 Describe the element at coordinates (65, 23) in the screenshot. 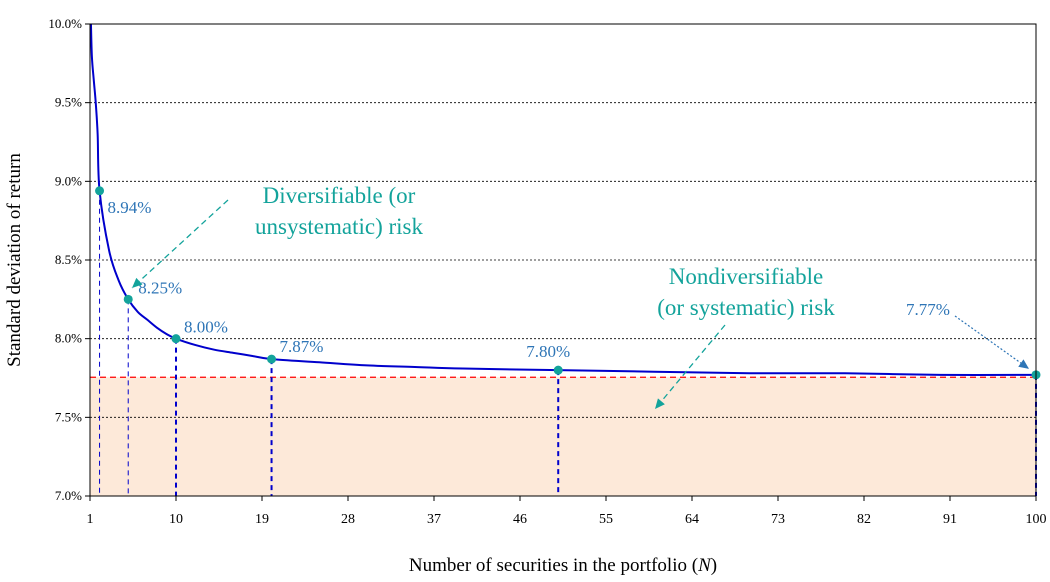

I see `y-tick-label: 10.0%` at that location.